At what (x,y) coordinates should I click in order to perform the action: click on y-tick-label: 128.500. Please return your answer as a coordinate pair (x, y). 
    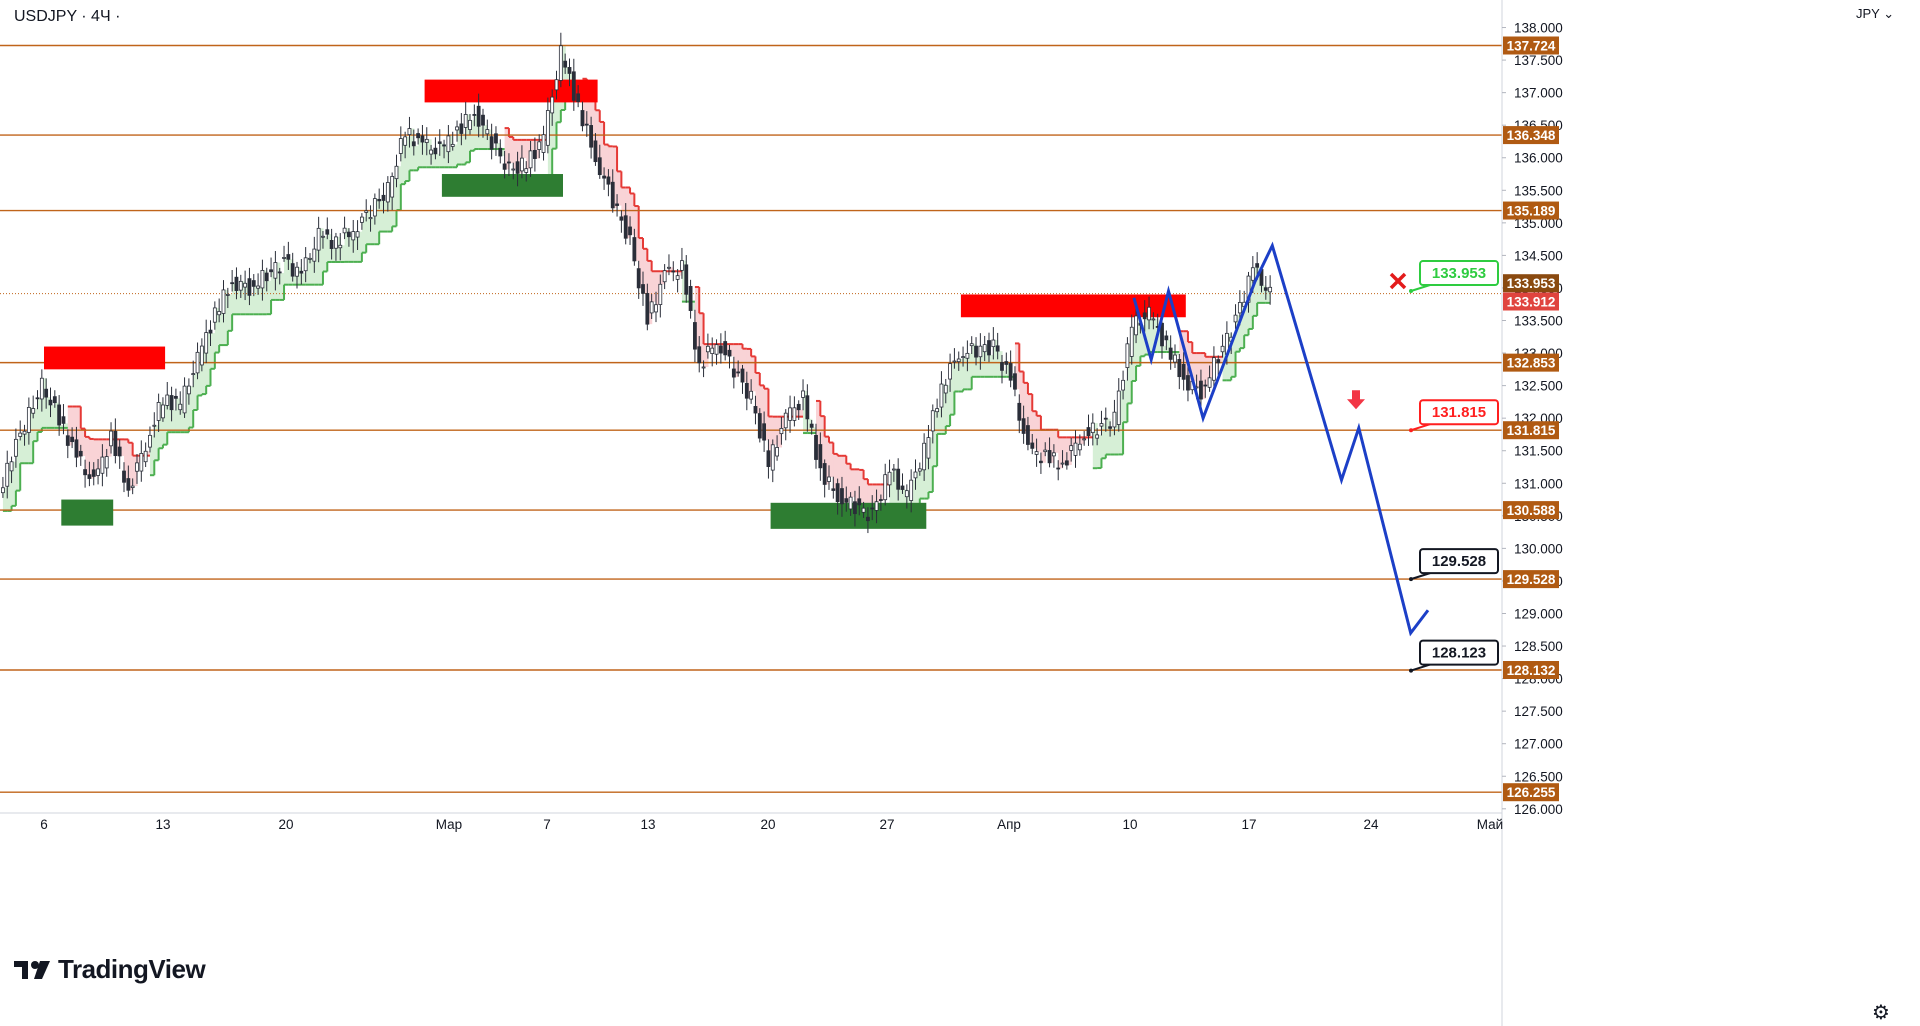
    Looking at the image, I should click on (1538, 646).